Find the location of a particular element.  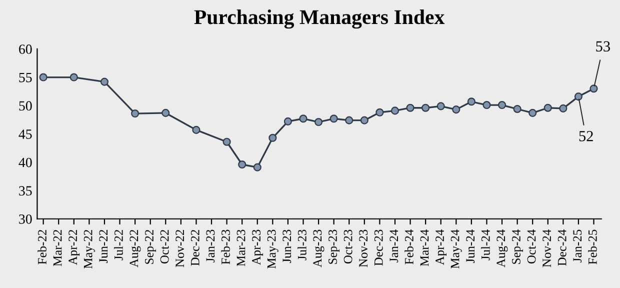

x-tick-label: Jan-25 is located at coordinates (577, 246).